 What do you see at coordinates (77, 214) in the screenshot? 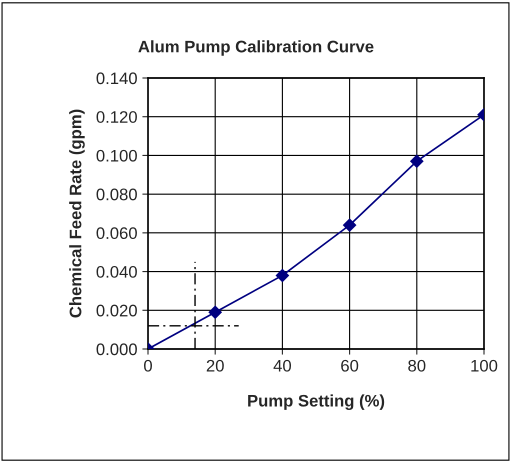
I see `y-axis-title: Chemical Feed Rate (gpm)` at bounding box center [77, 214].